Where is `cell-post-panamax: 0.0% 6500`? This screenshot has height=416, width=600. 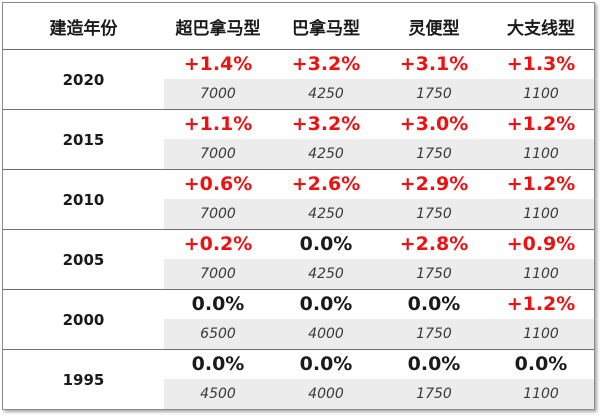 cell-post-panamax: 0.0% 6500 is located at coordinates (218, 319).